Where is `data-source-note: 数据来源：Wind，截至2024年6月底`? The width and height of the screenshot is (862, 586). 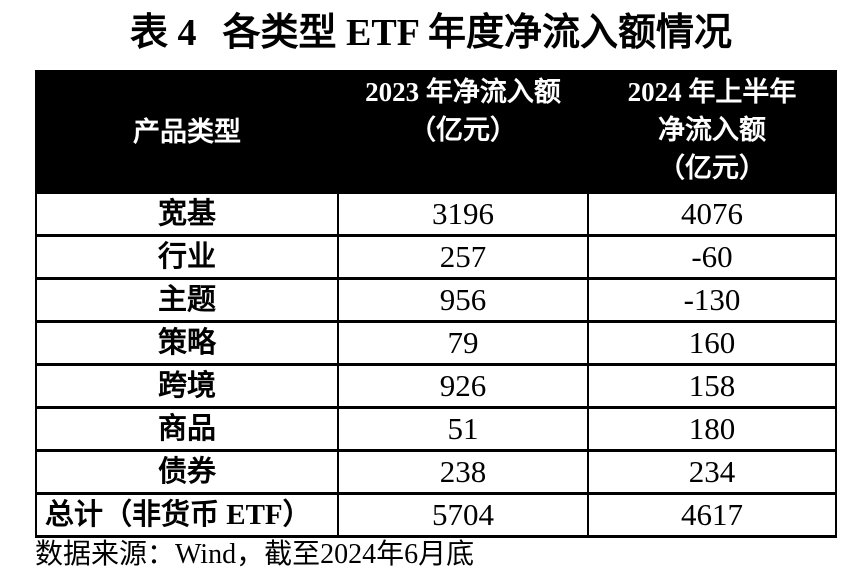 data-source-note: 数据来源：Wind，截至2024年6月底 is located at coordinates (255, 554).